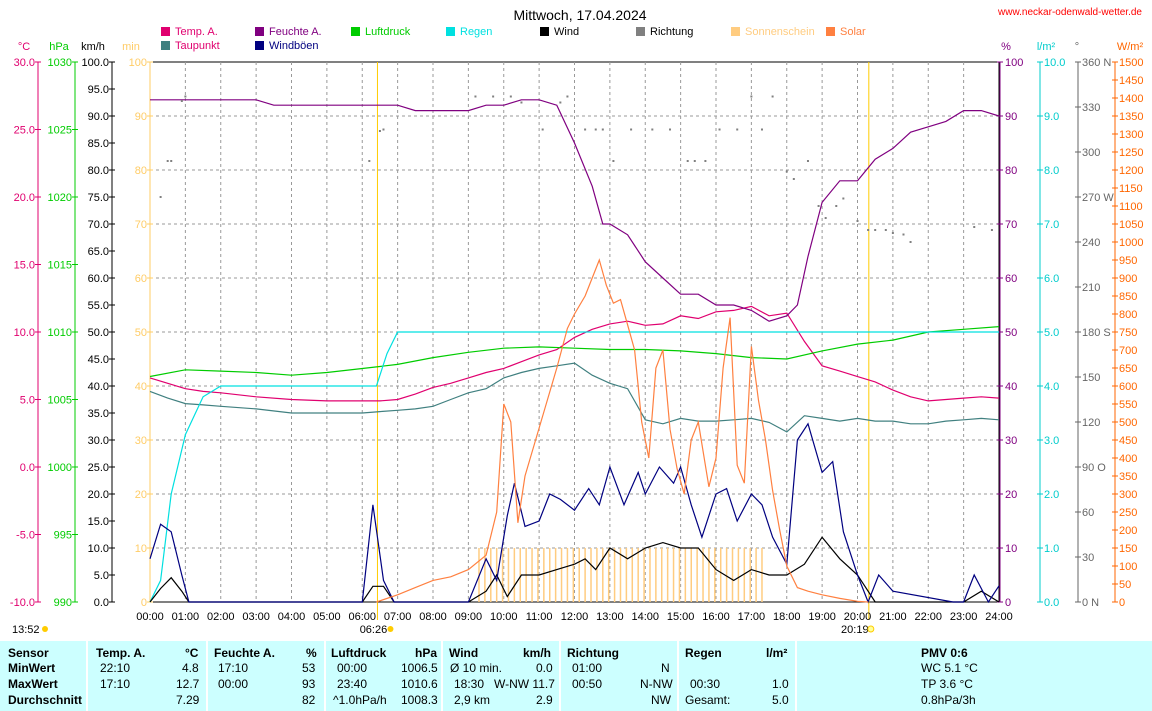 The image size is (1152, 711). Describe the element at coordinates (1091, 378) in the screenshot. I see `direction-tick-label: 150` at that location.